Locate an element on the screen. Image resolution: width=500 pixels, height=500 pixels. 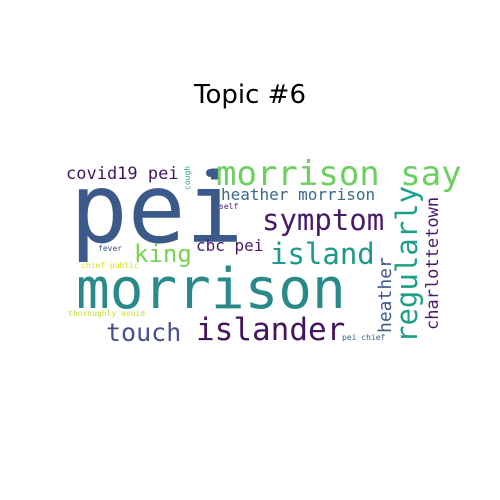
word-touch: touch is located at coordinates (143, 332).